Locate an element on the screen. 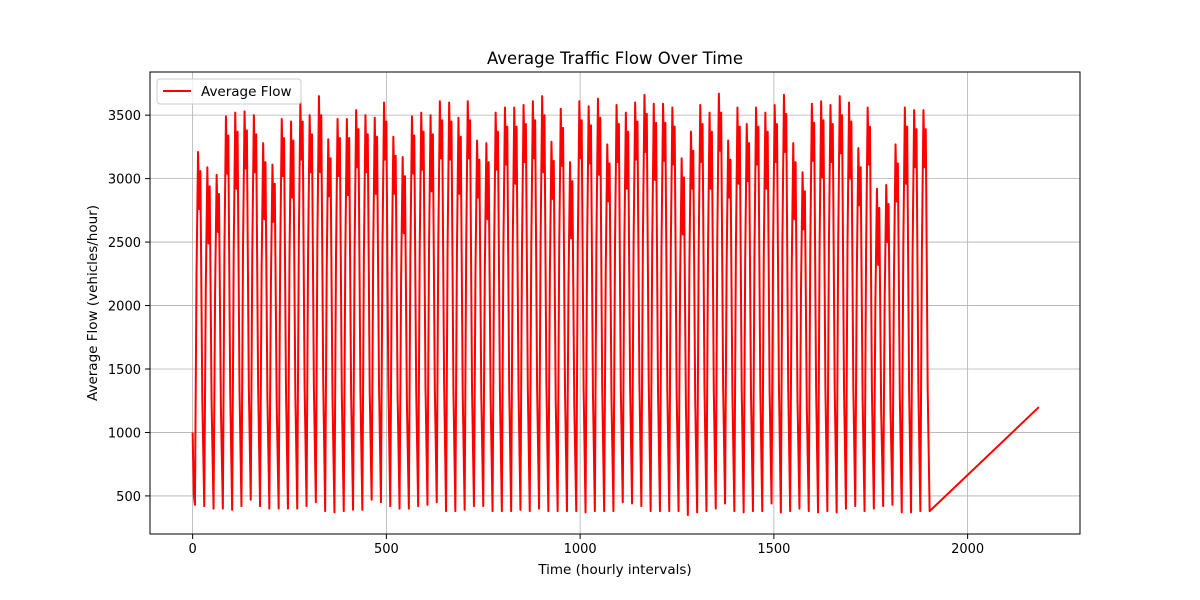 This screenshot has height=600, width=1200. chart-title: Average Traffic Flow Over Time is located at coordinates (615, 58).